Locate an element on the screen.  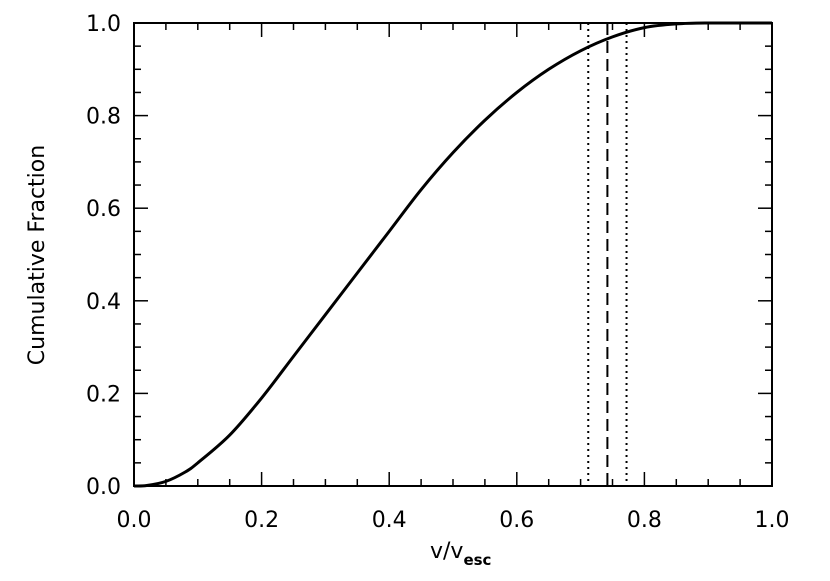
x-tick-label: 0.0 is located at coordinates (134, 520).